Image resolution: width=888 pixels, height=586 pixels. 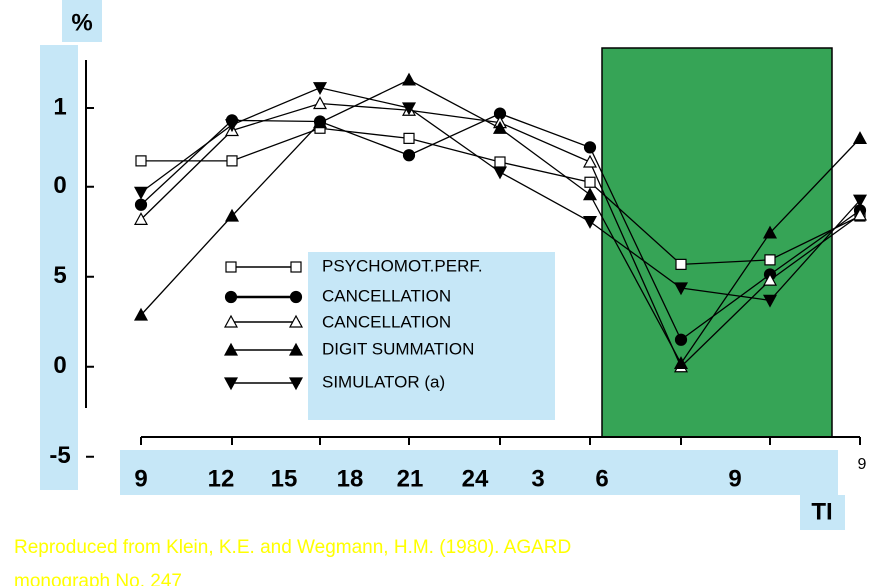 What do you see at coordinates (475, 478) in the screenshot?
I see `x-tick-label: 24` at bounding box center [475, 478].